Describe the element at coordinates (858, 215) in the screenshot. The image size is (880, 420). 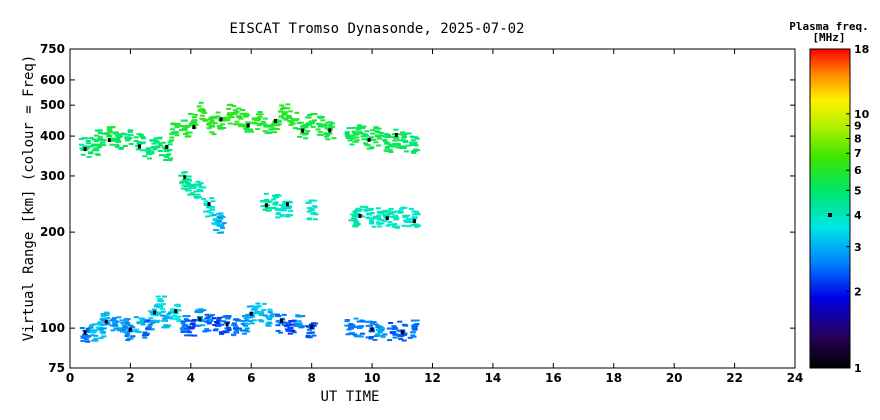
I see `colorbar-tick-label: 4` at that location.